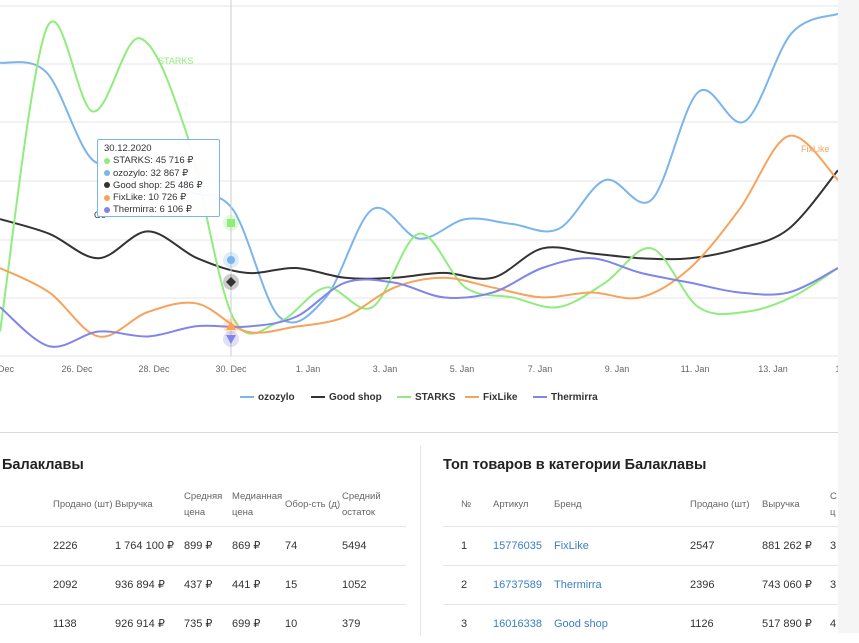 This screenshot has height=643, width=859. I want to click on col-number: №, so click(466, 504).